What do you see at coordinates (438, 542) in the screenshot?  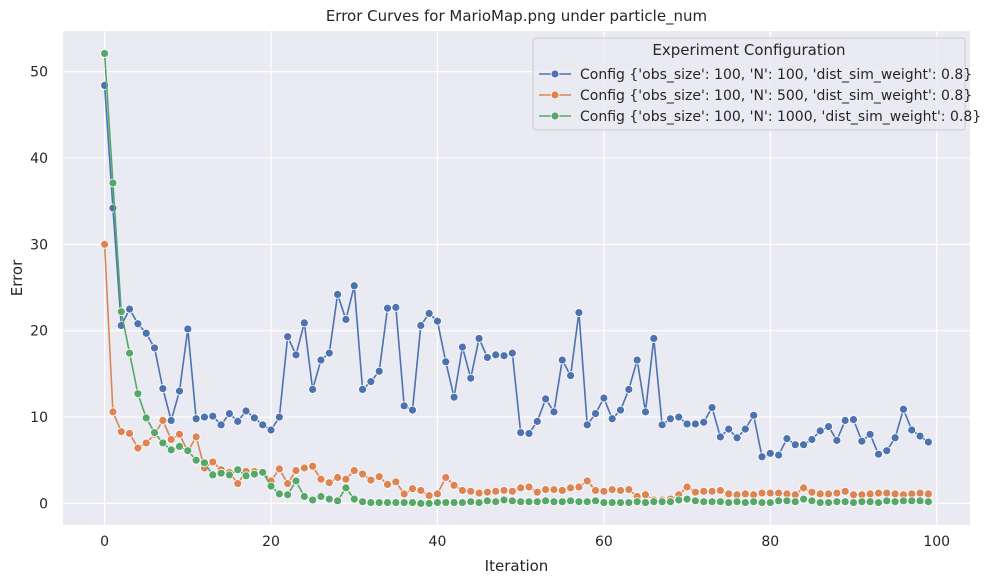 I see `x-tick-label: 40` at bounding box center [438, 542].